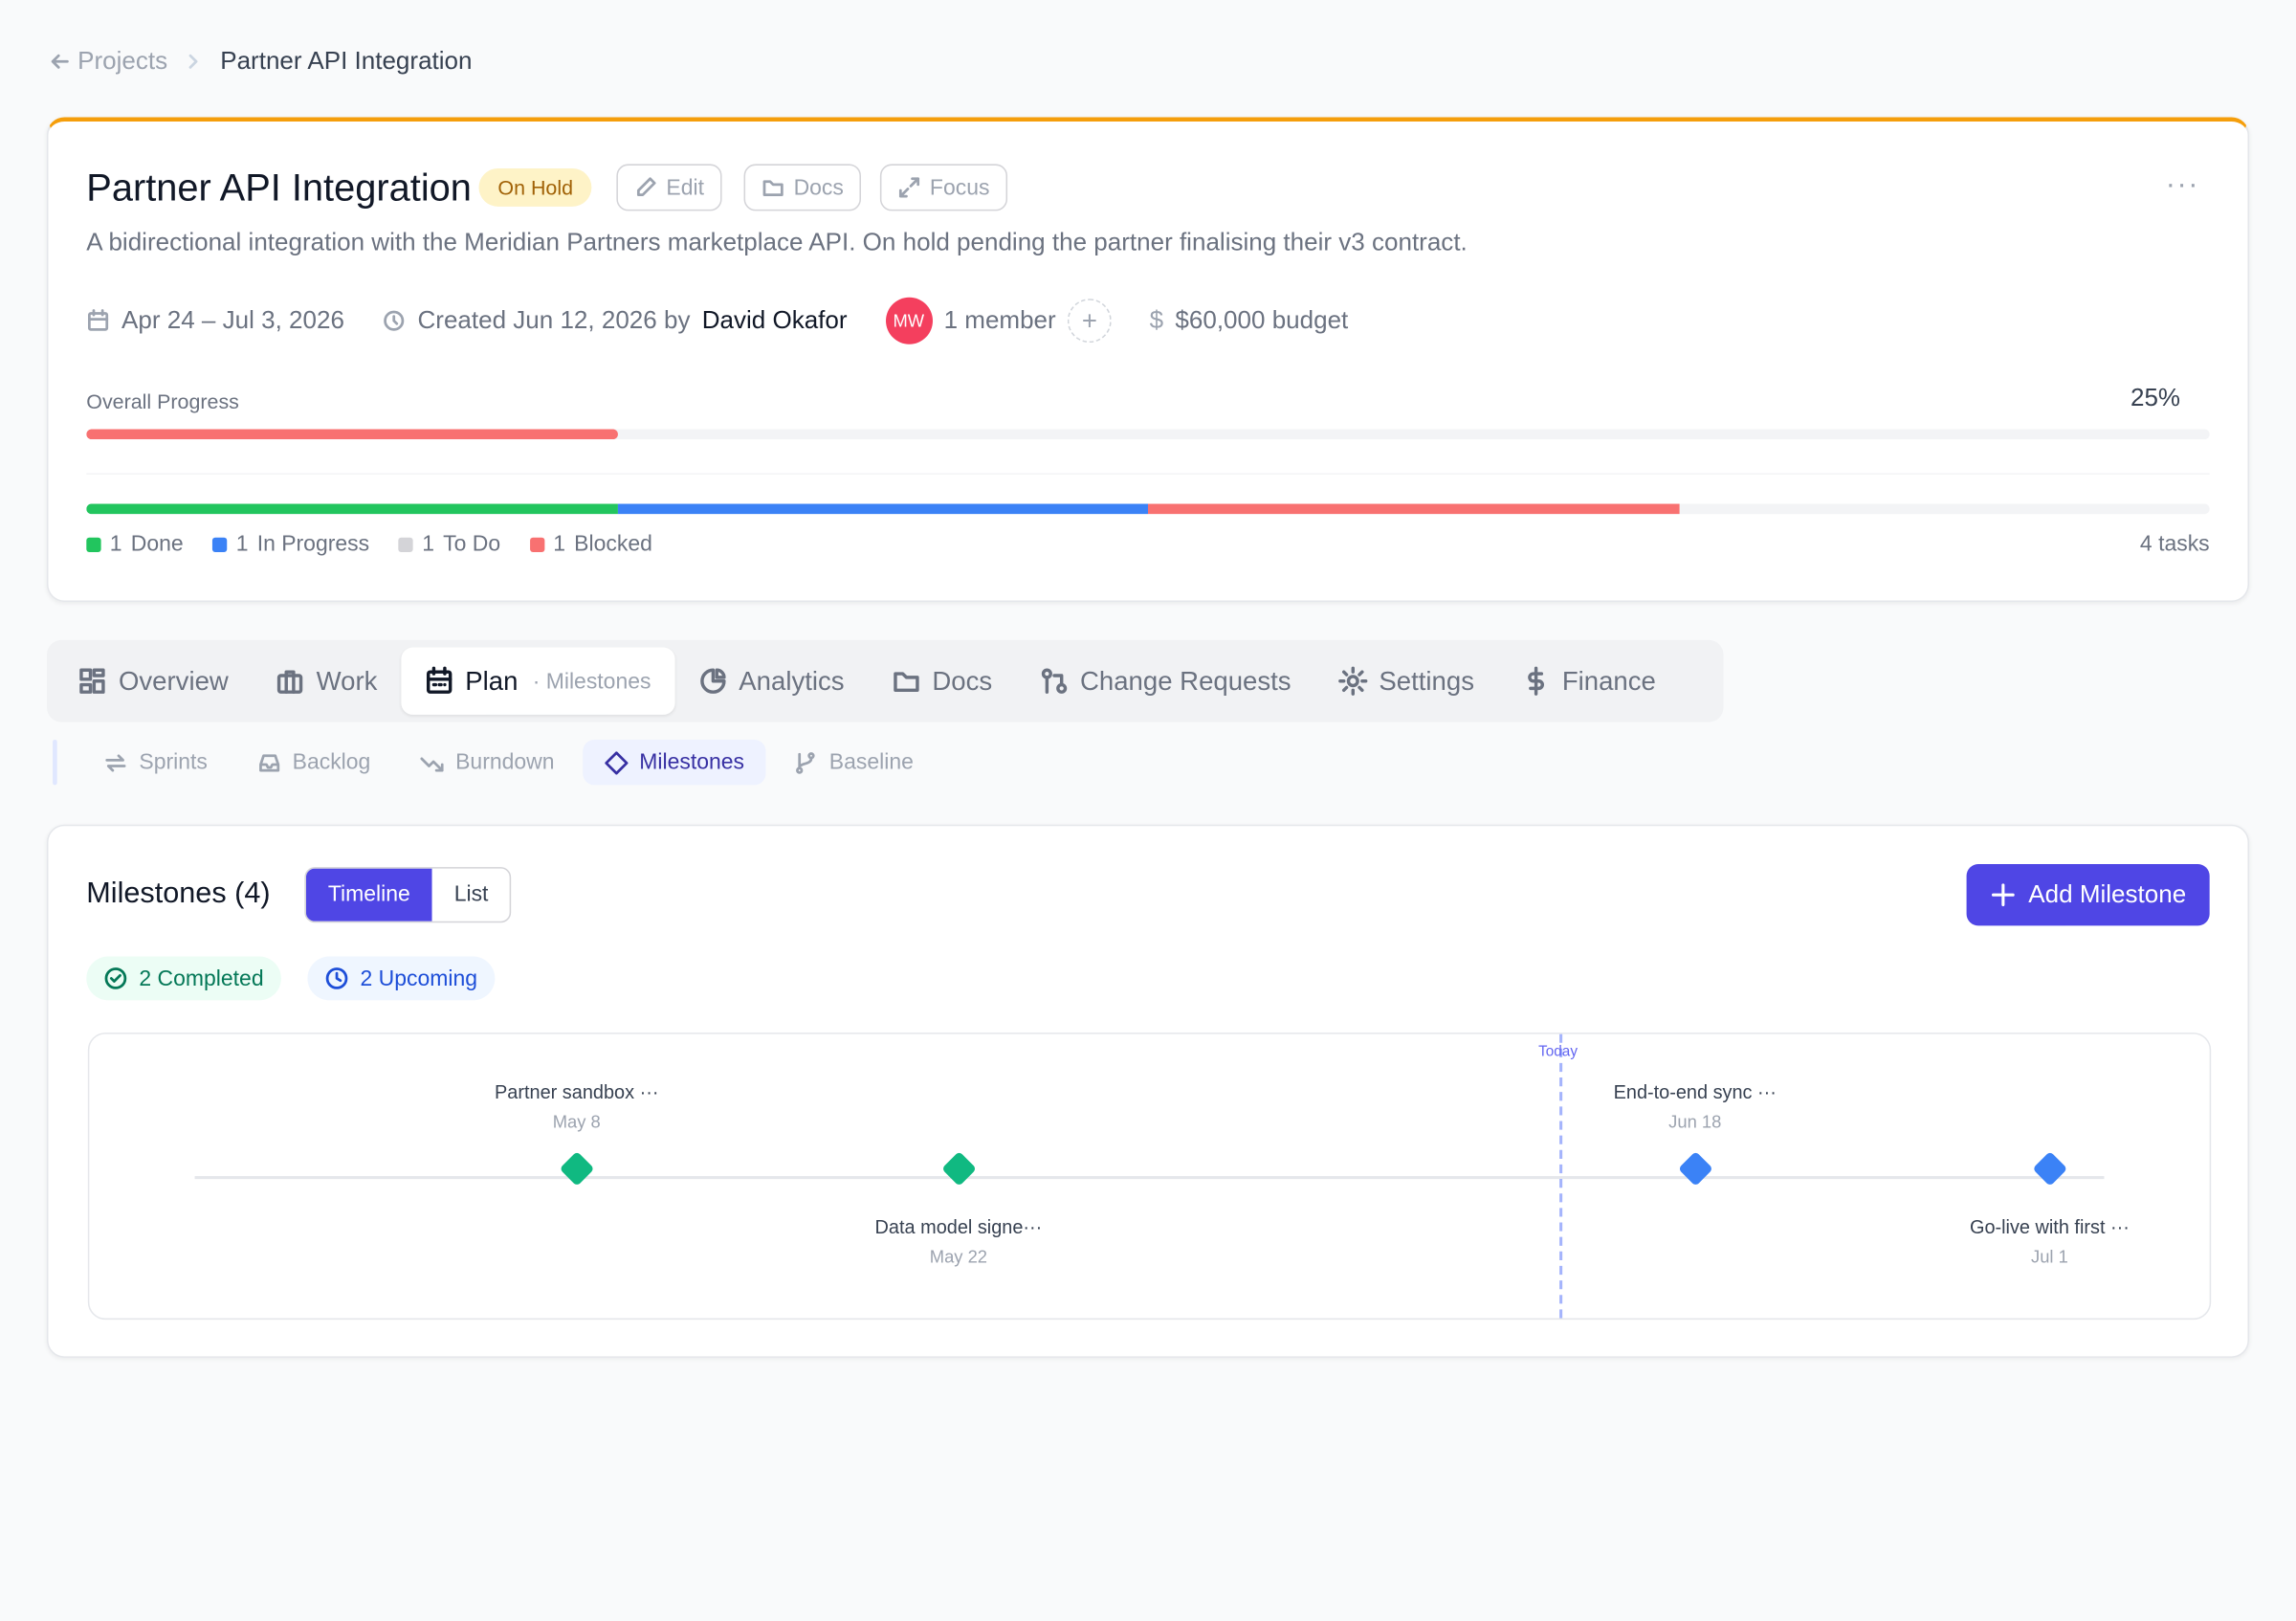  I want to click on legend-item: 1 Done, so click(135, 544).